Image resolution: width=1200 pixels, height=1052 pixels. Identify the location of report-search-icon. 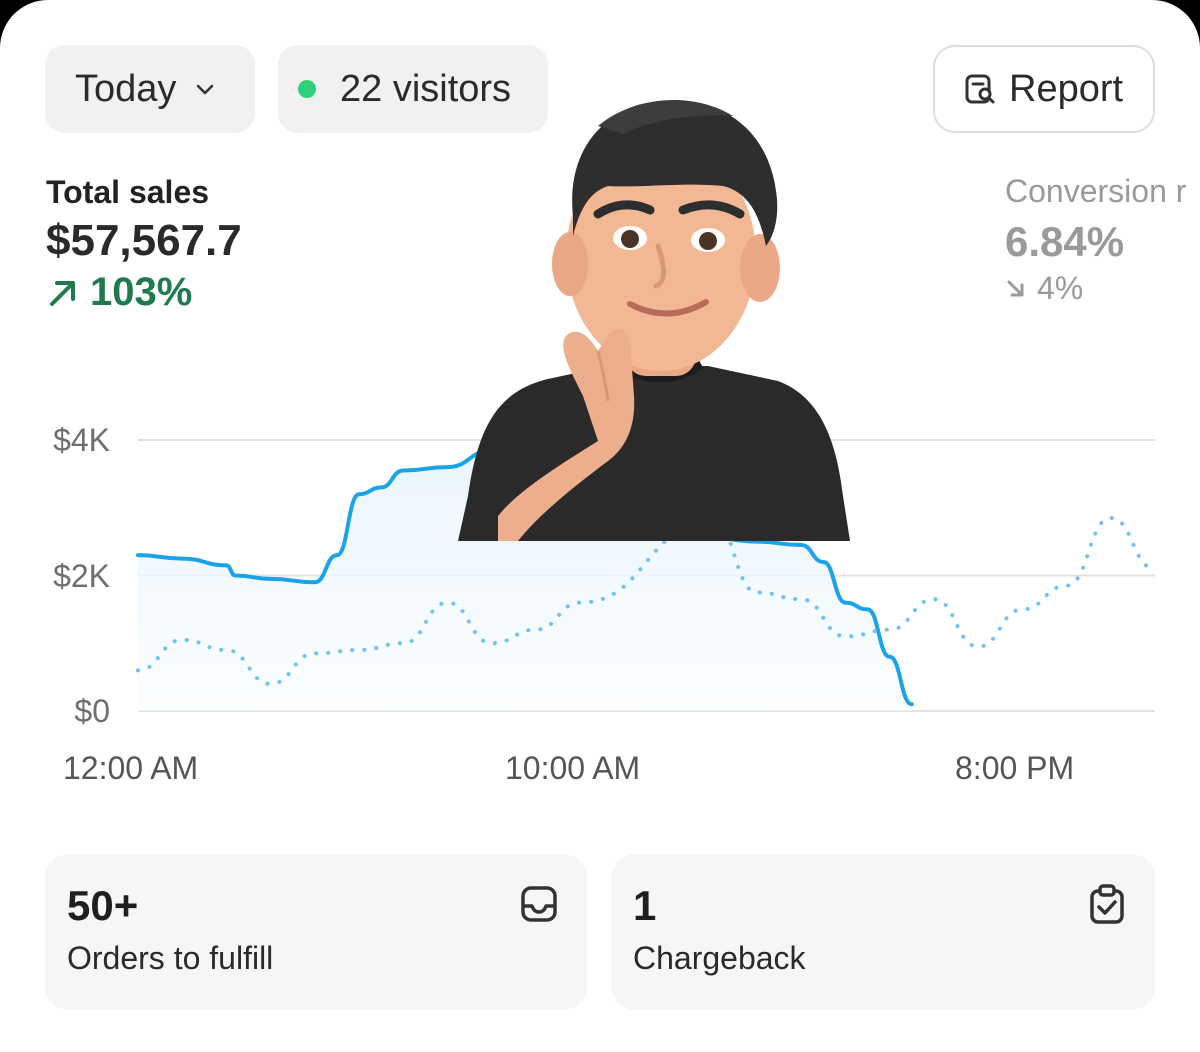
(980, 89).